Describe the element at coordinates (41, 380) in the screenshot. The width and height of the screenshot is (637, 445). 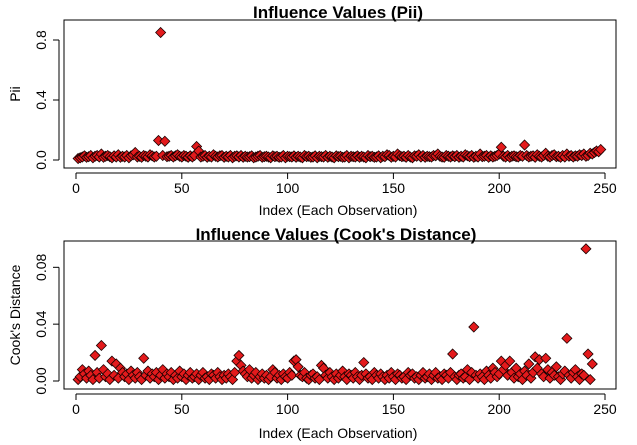
I see `y-tick-label: 0.00` at that location.